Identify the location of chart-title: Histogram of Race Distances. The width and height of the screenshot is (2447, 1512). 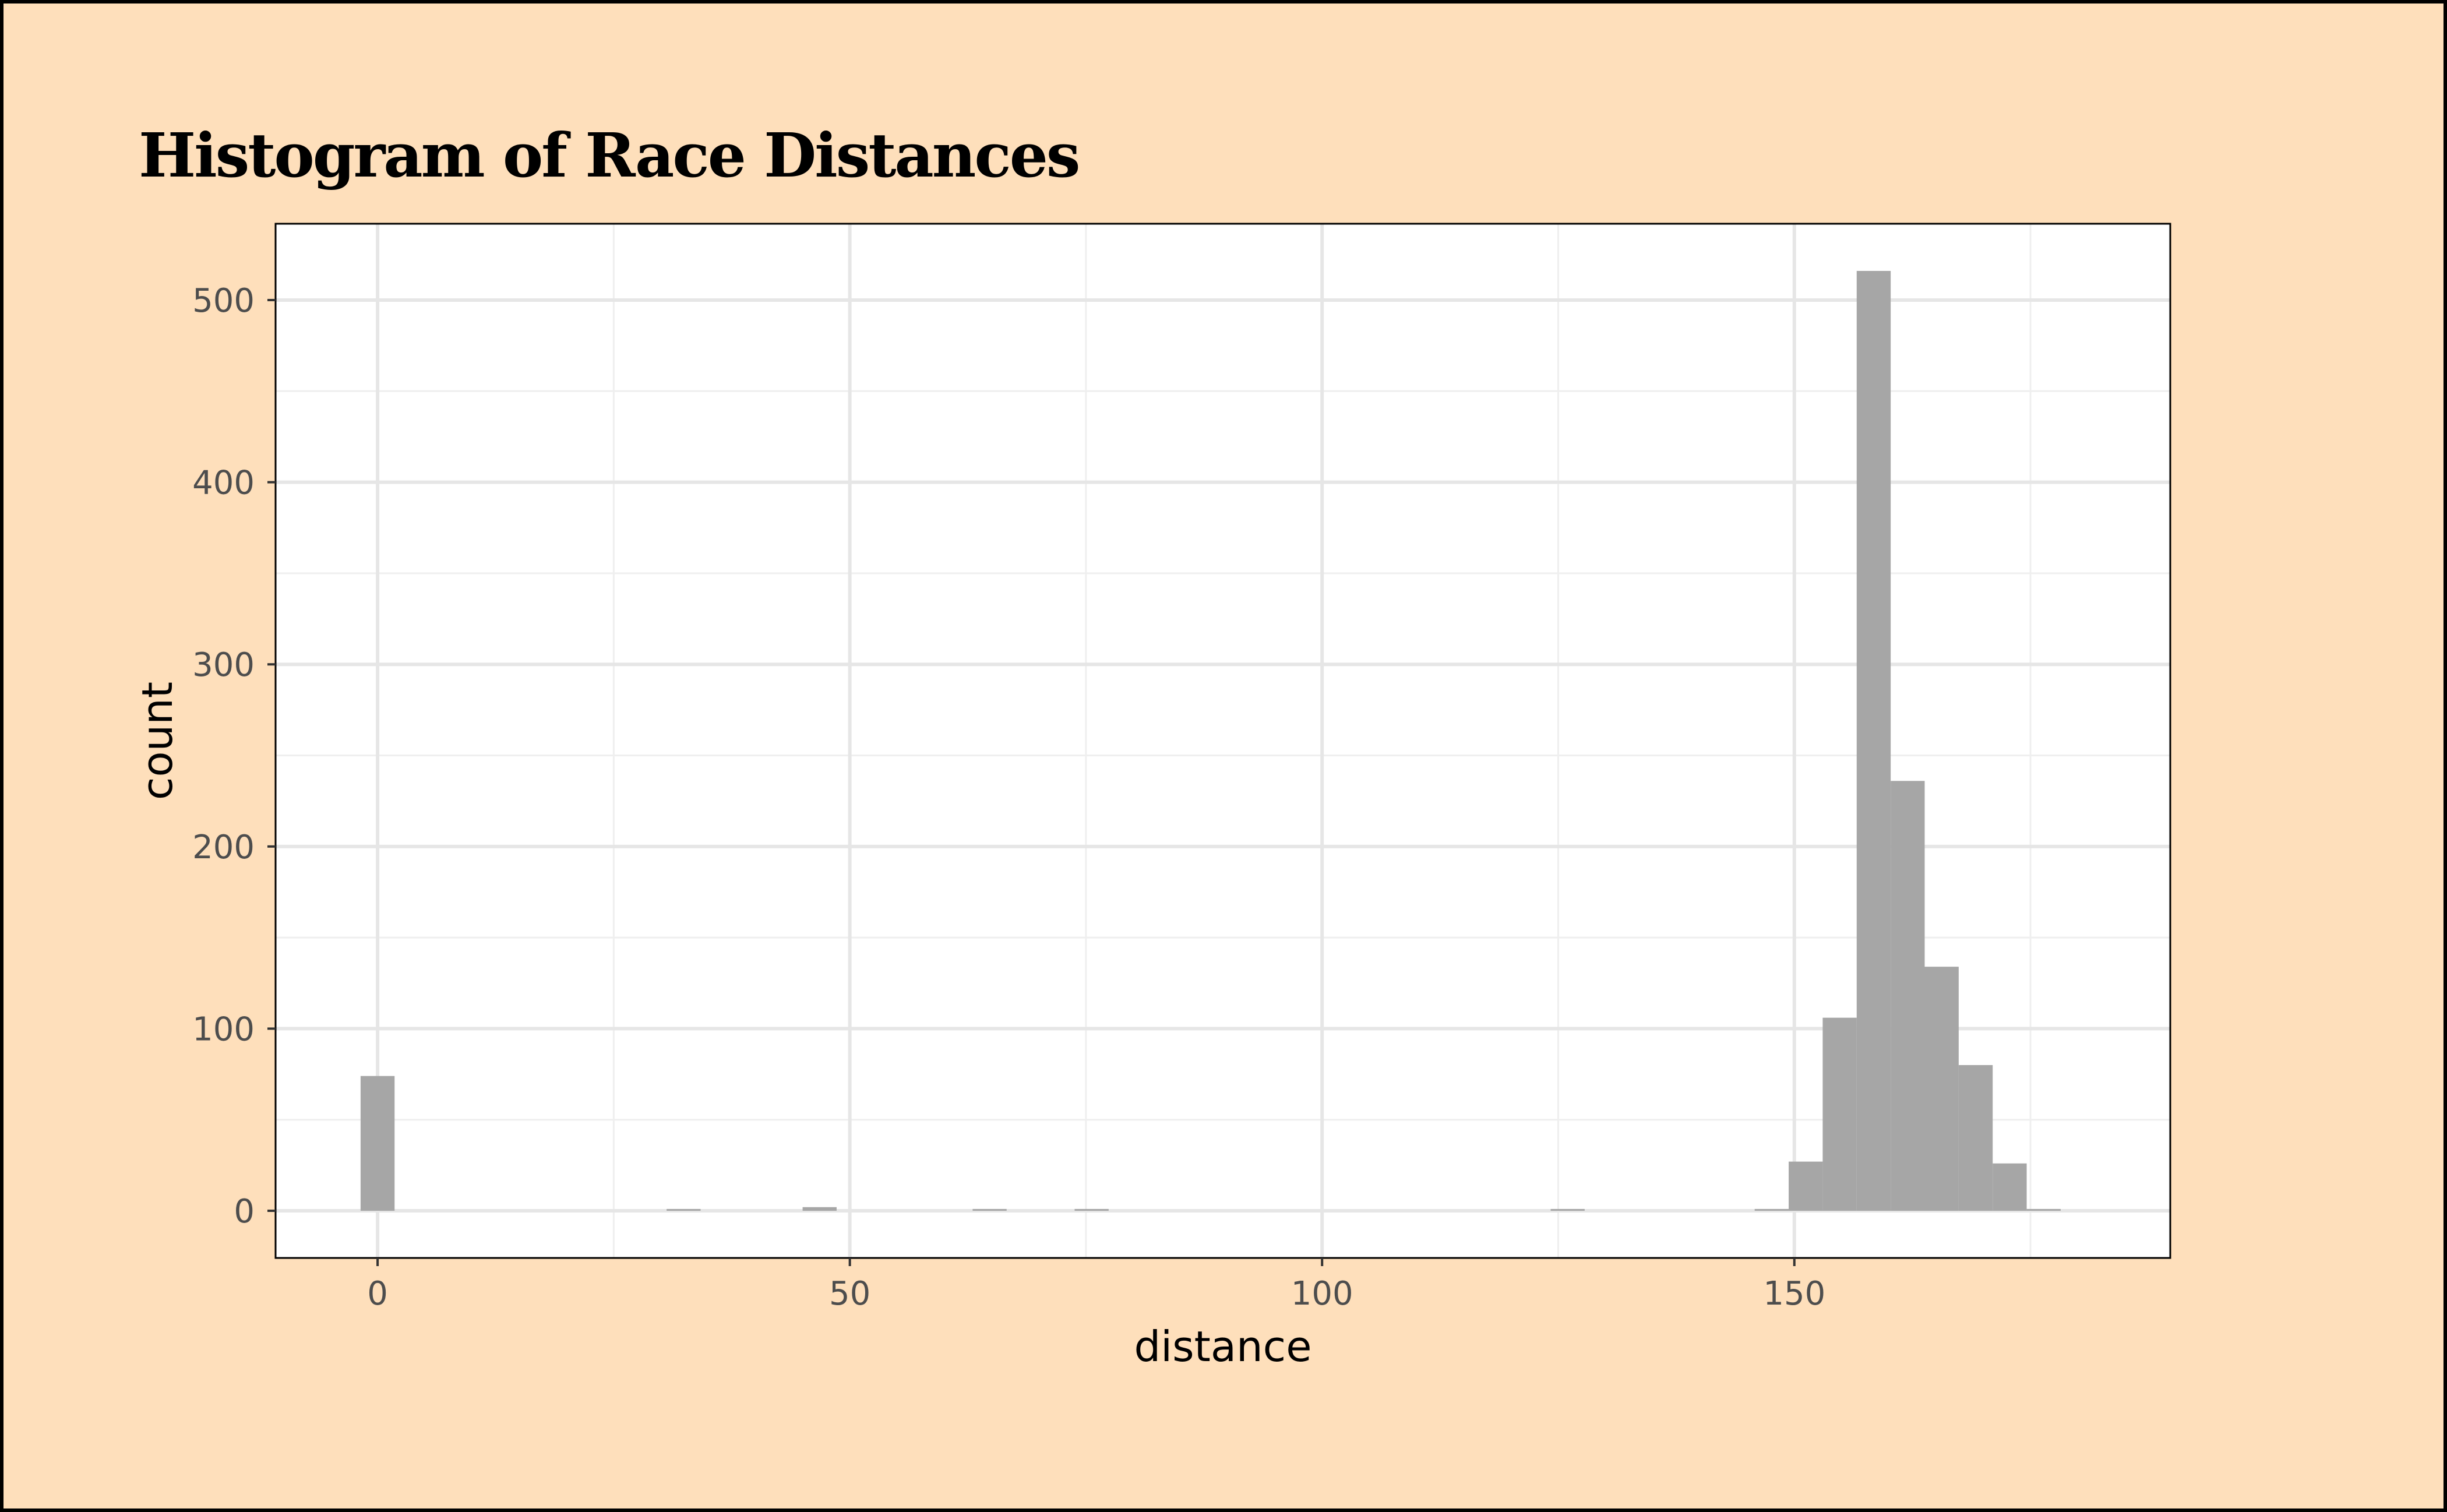
(609, 155).